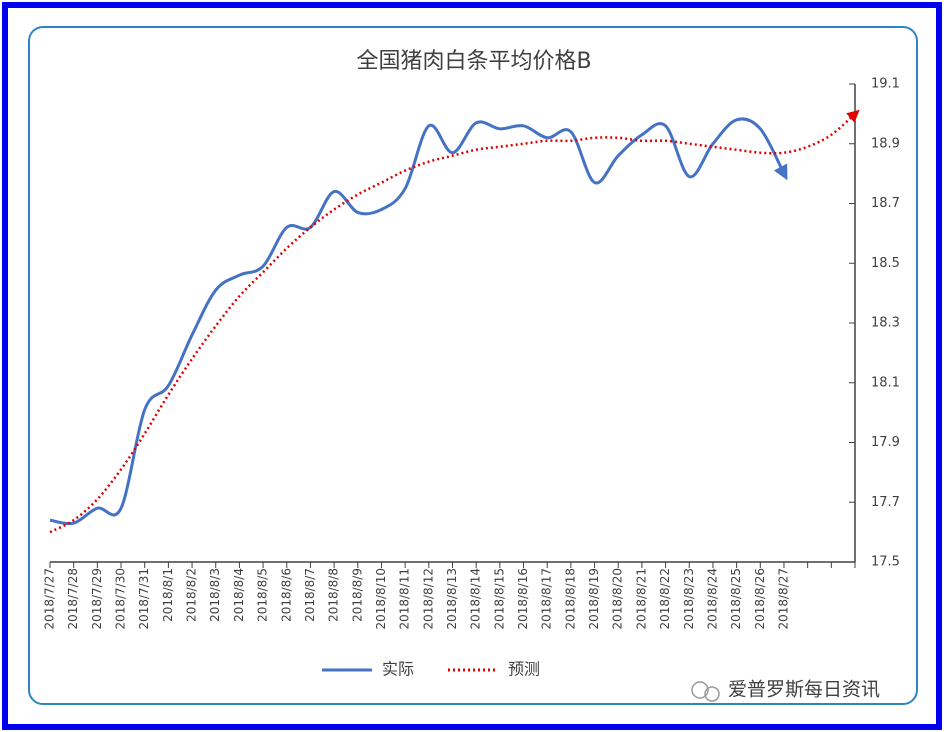 Image resolution: width=944 pixels, height=732 pixels. I want to click on y-tick-label: 18.7, so click(885, 203).